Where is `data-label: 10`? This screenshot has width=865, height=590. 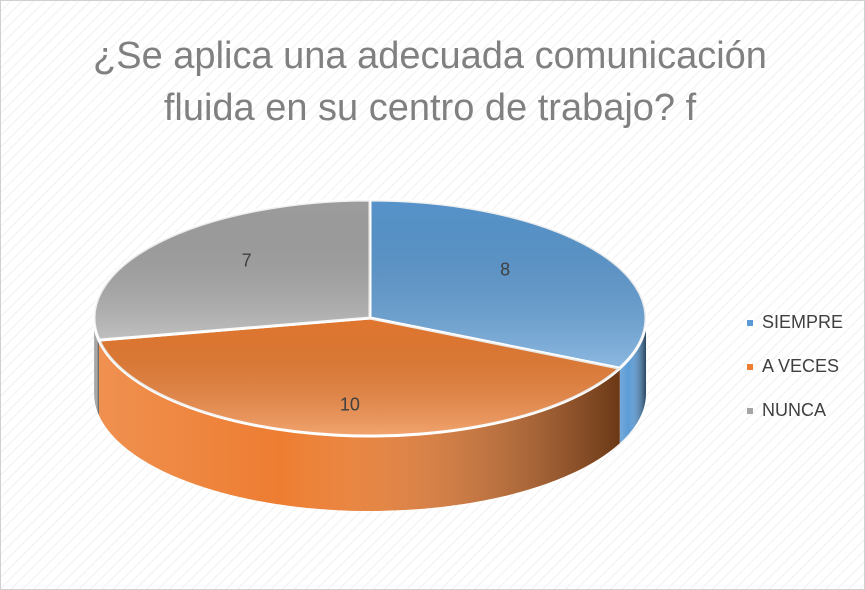 data-label: 10 is located at coordinates (350, 405).